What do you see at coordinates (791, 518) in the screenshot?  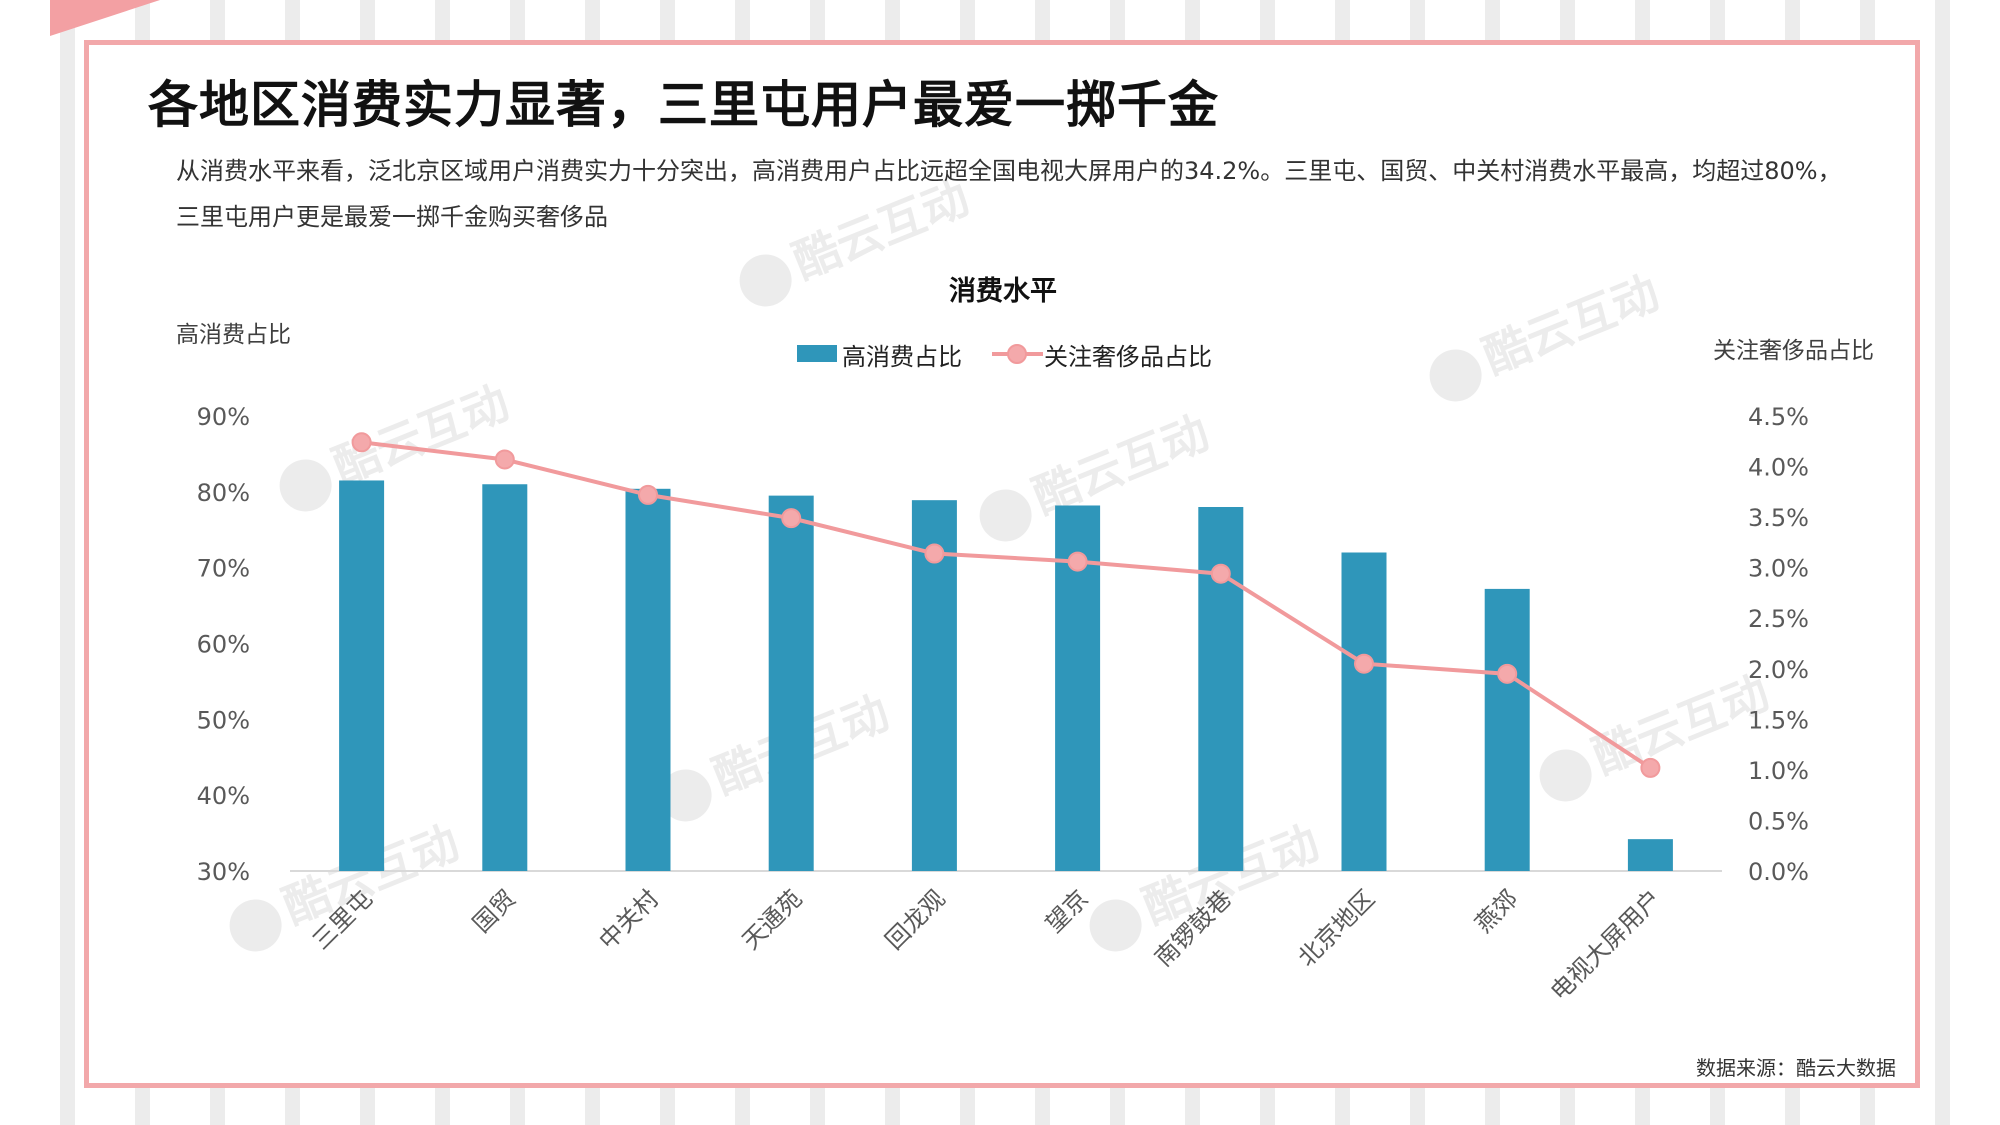 I see `line-marker-天通苑` at bounding box center [791, 518].